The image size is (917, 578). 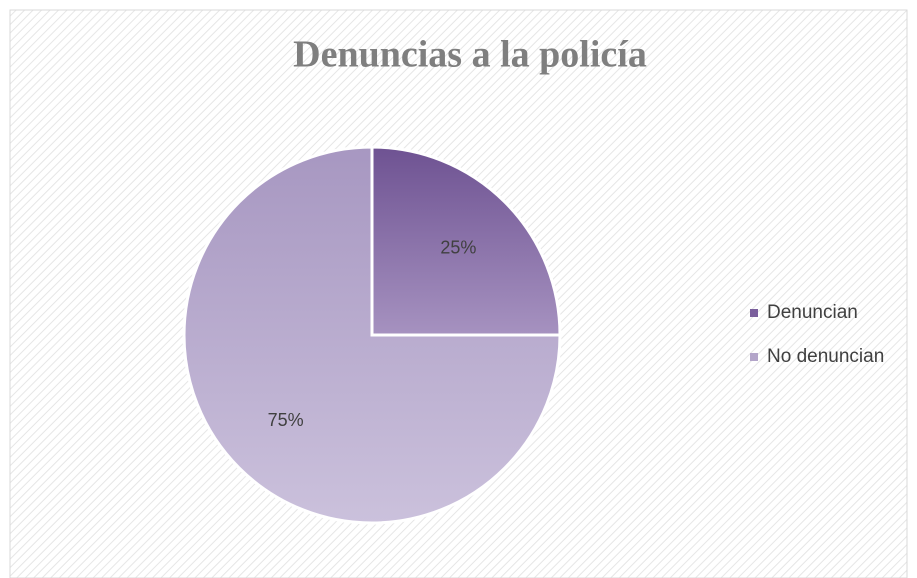 I want to click on data-label: 25%, so click(x=458, y=247).